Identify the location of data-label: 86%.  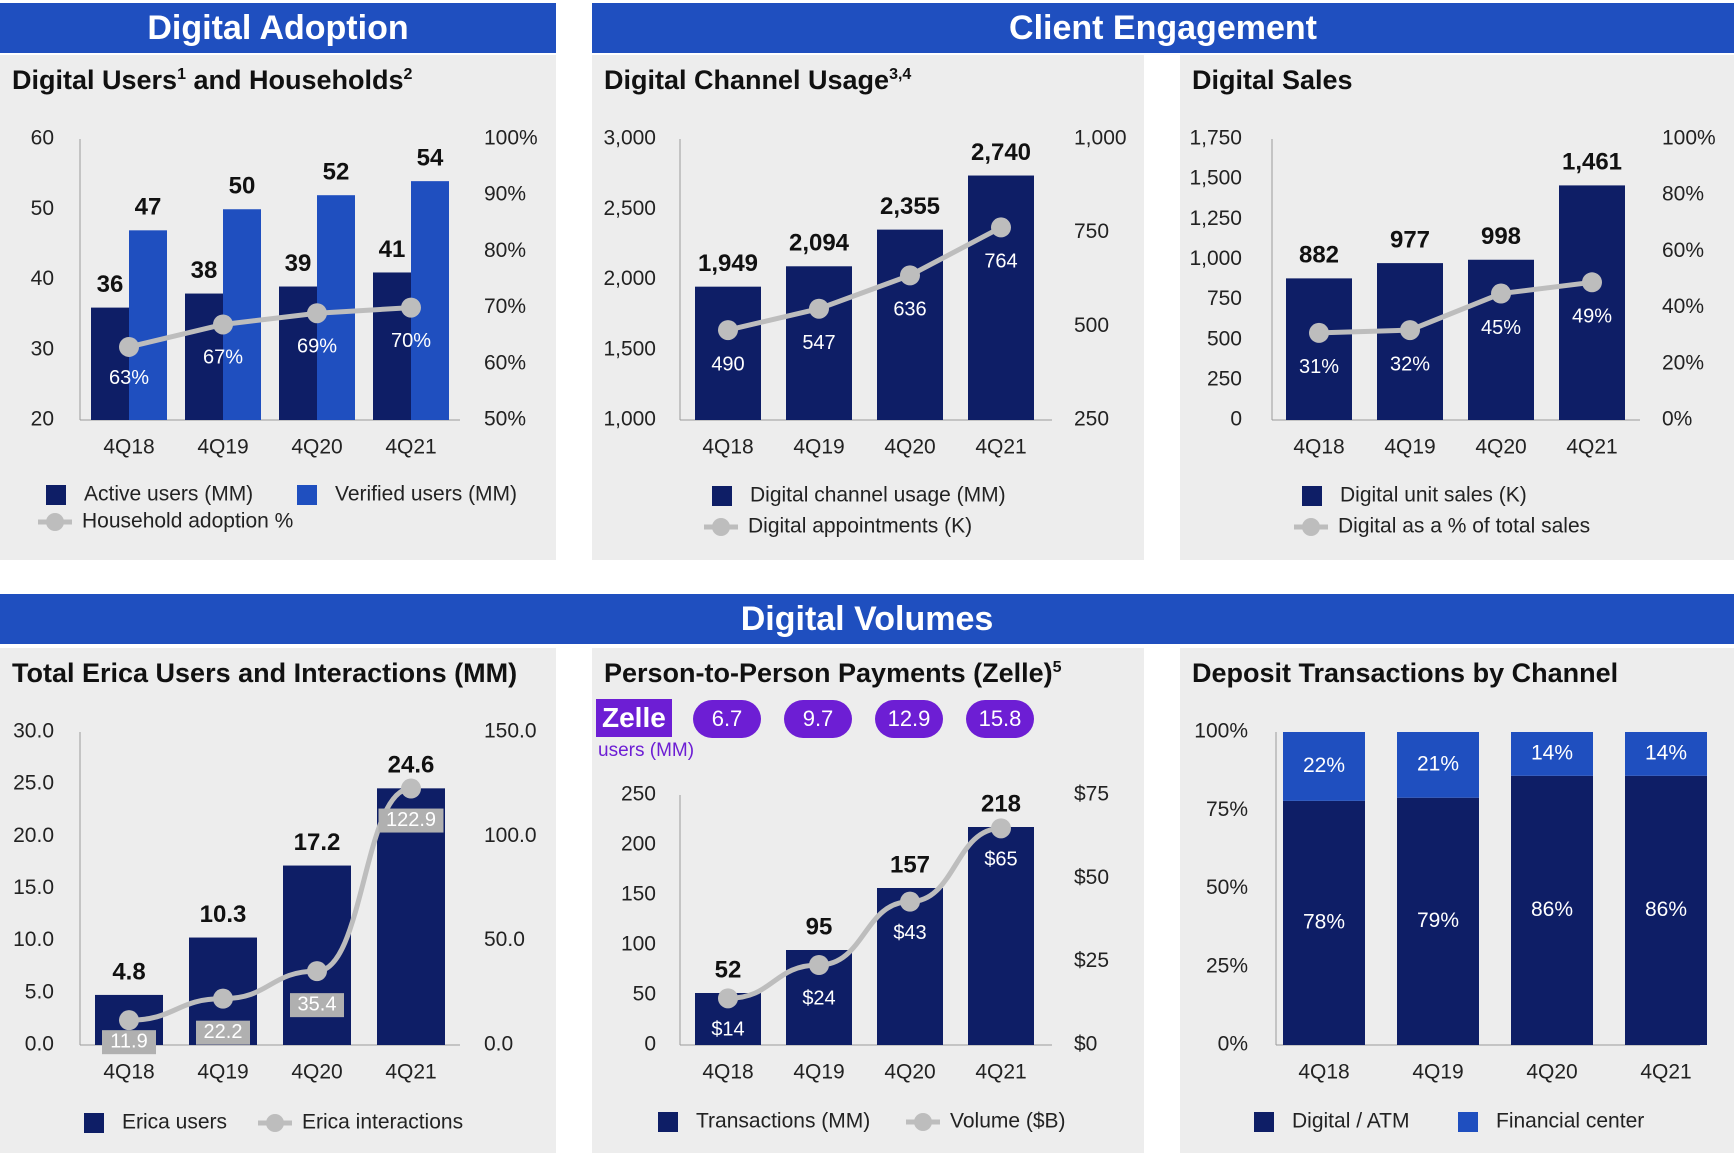
(1552, 909).